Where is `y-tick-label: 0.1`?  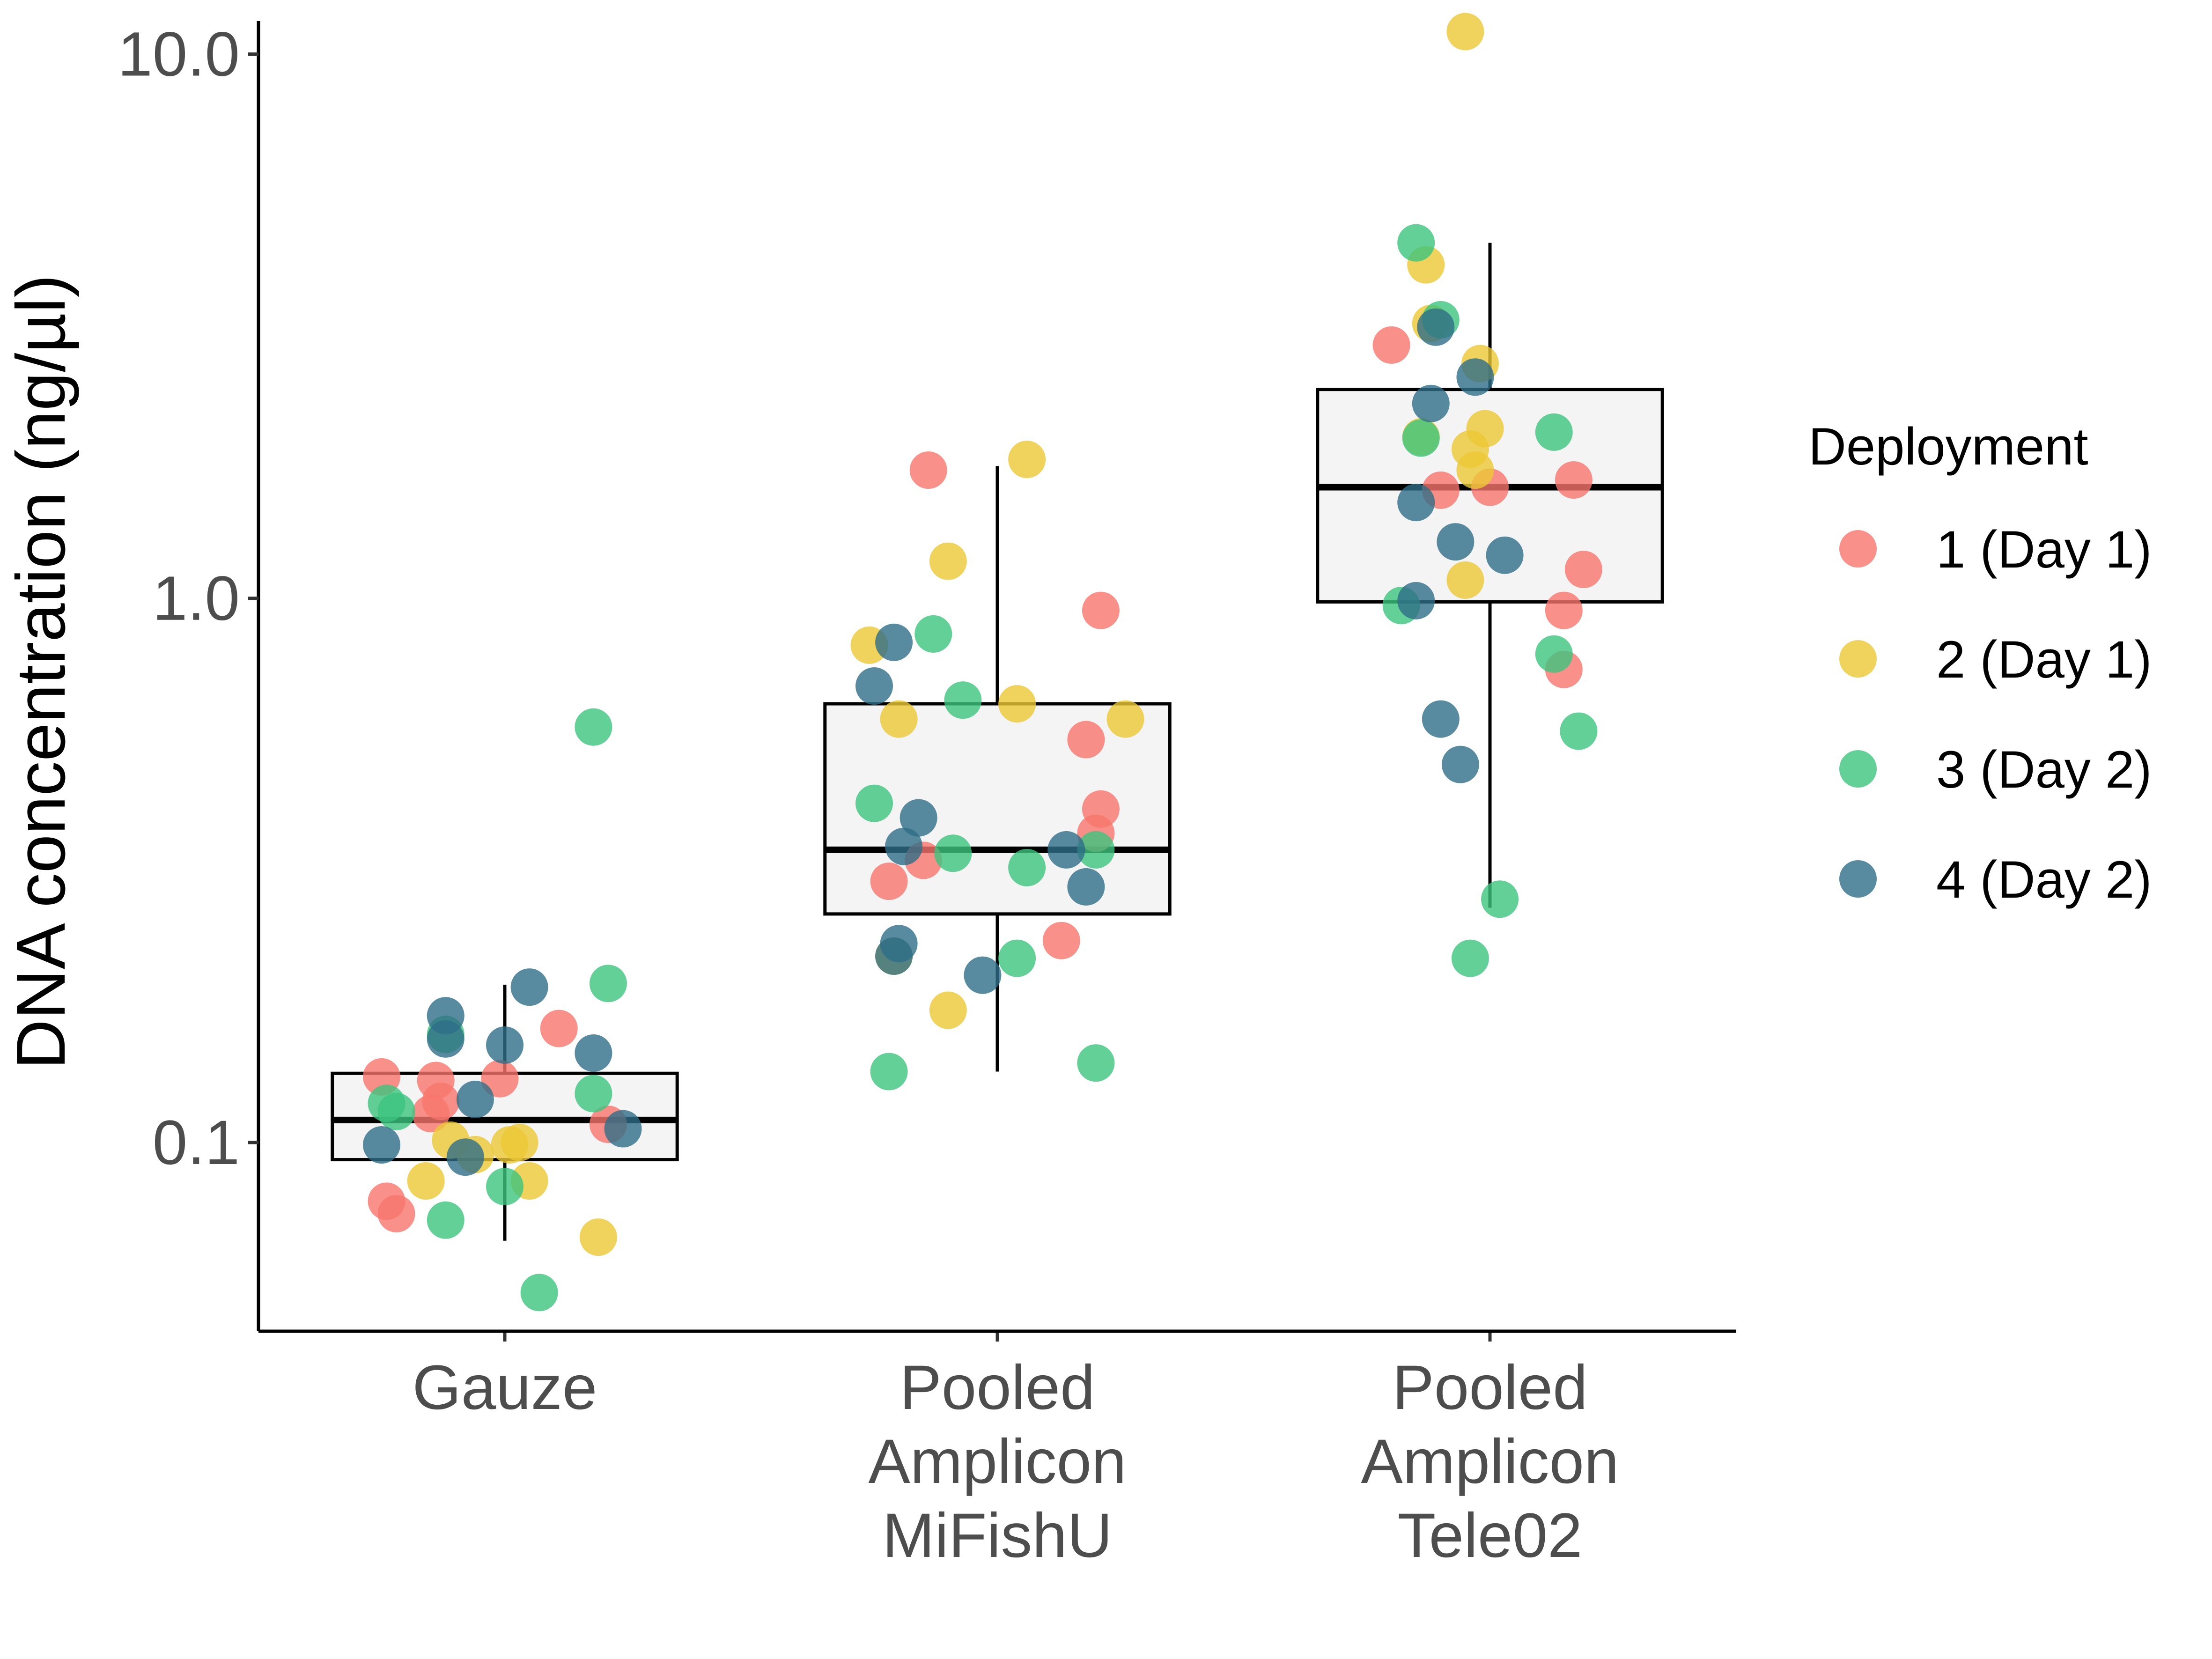
y-tick-label: 0.1 is located at coordinates (197, 1143).